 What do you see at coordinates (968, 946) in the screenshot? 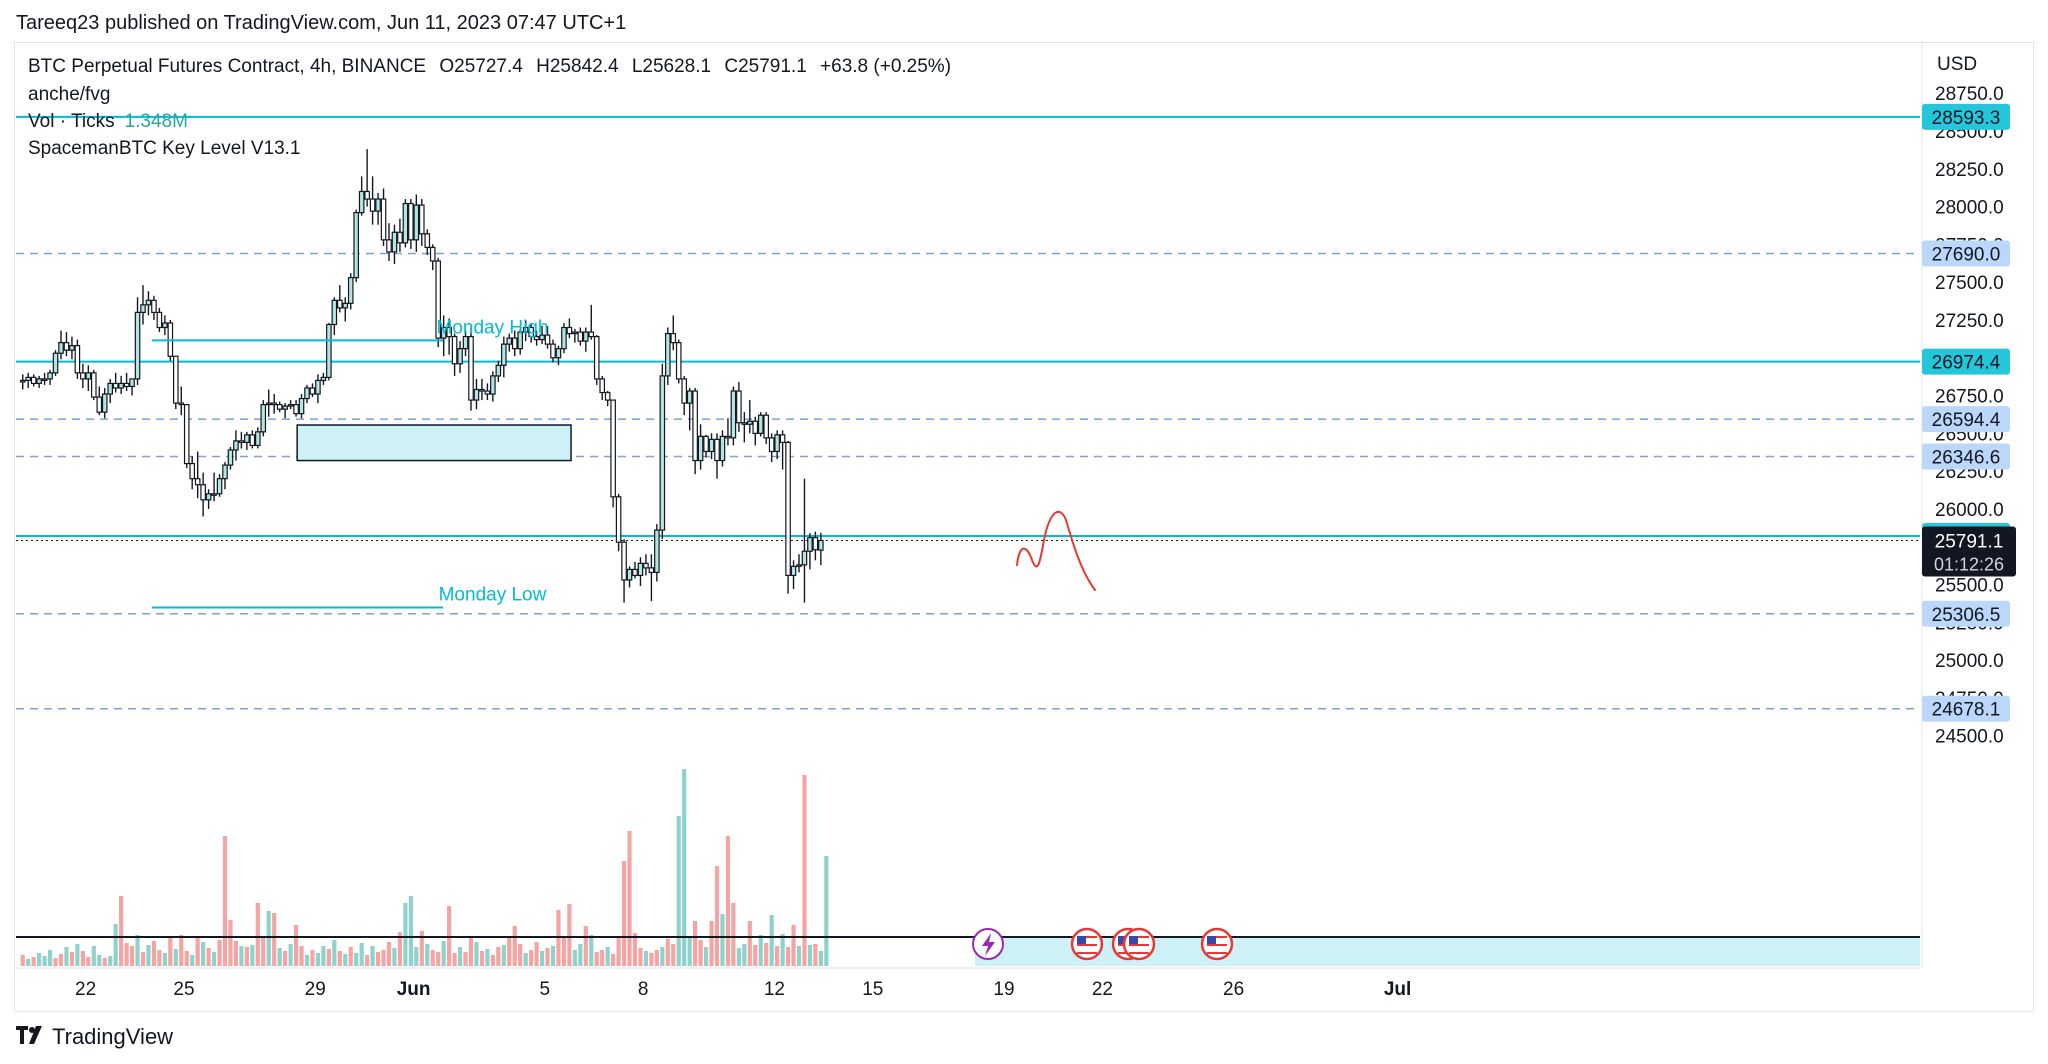
I see `event-strip` at bounding box center [968, 946].